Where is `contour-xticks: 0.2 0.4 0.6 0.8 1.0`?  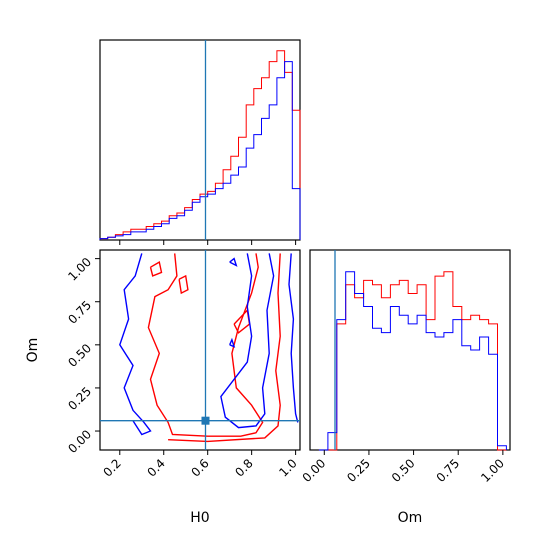 contour-xticks: 0.2 0.4 0.6 0.8 1.0 is located at coordinates (200, 465).